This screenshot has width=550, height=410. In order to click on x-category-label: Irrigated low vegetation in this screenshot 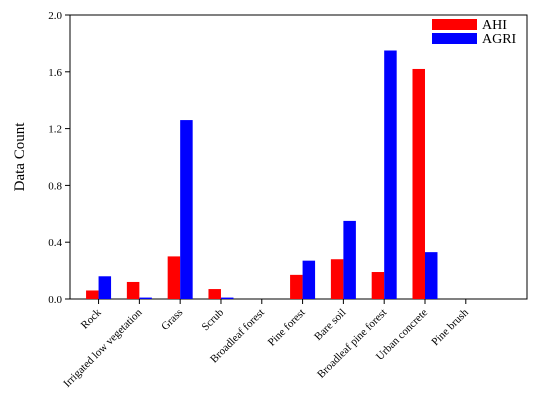, I will do `click(103, 348)`.